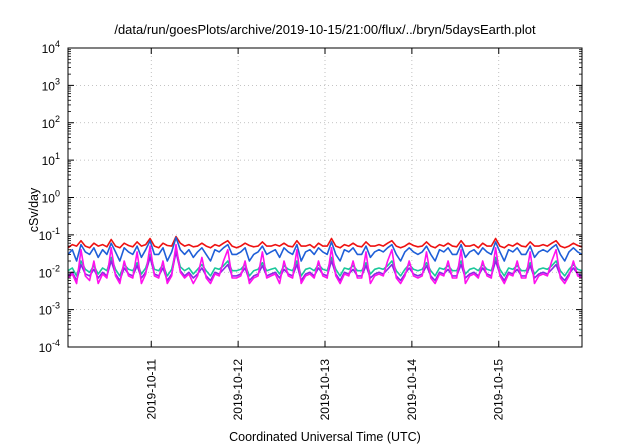 This screenshot has height=448, width=640. Describe the element at coordinates (51, 122) in the screenshot. I see `y-tick-label: 10²` at that location.